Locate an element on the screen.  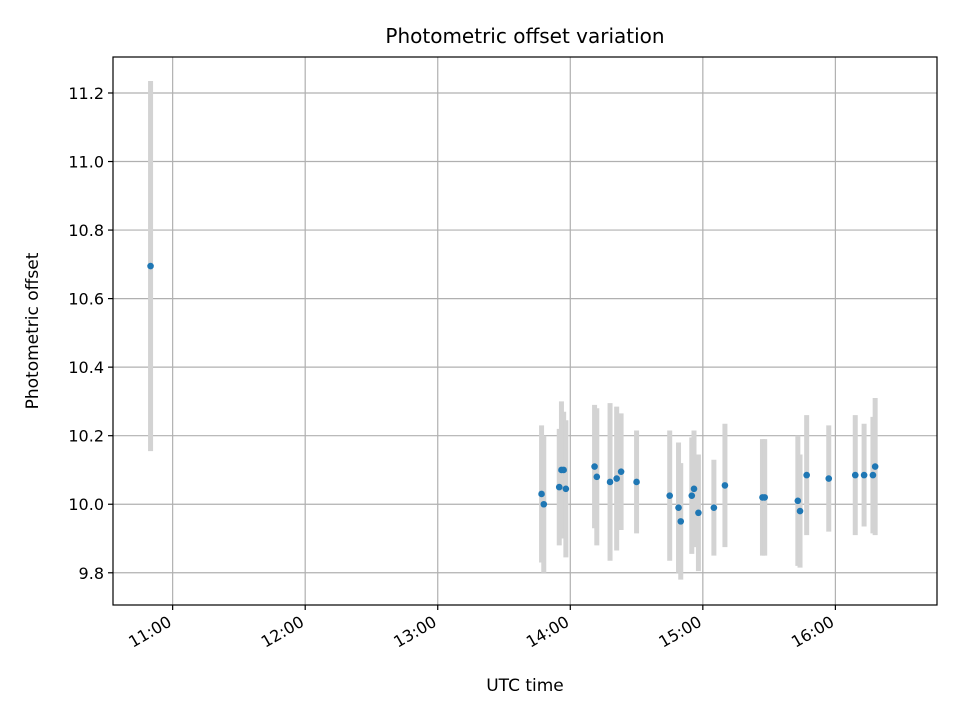
y-tick-label: 11.0 is located at coordinates (86, 162).